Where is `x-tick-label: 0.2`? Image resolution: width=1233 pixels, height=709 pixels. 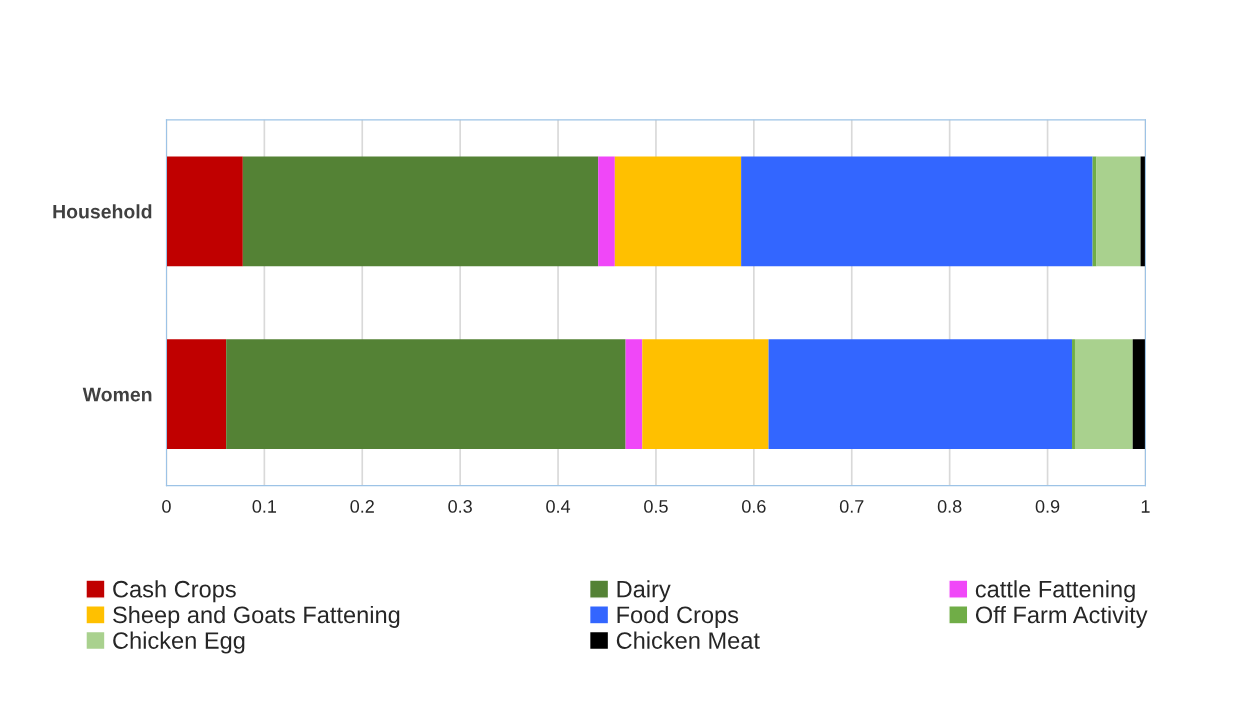 x-tick-label: 0.2 is located at coordinates (362, 506).